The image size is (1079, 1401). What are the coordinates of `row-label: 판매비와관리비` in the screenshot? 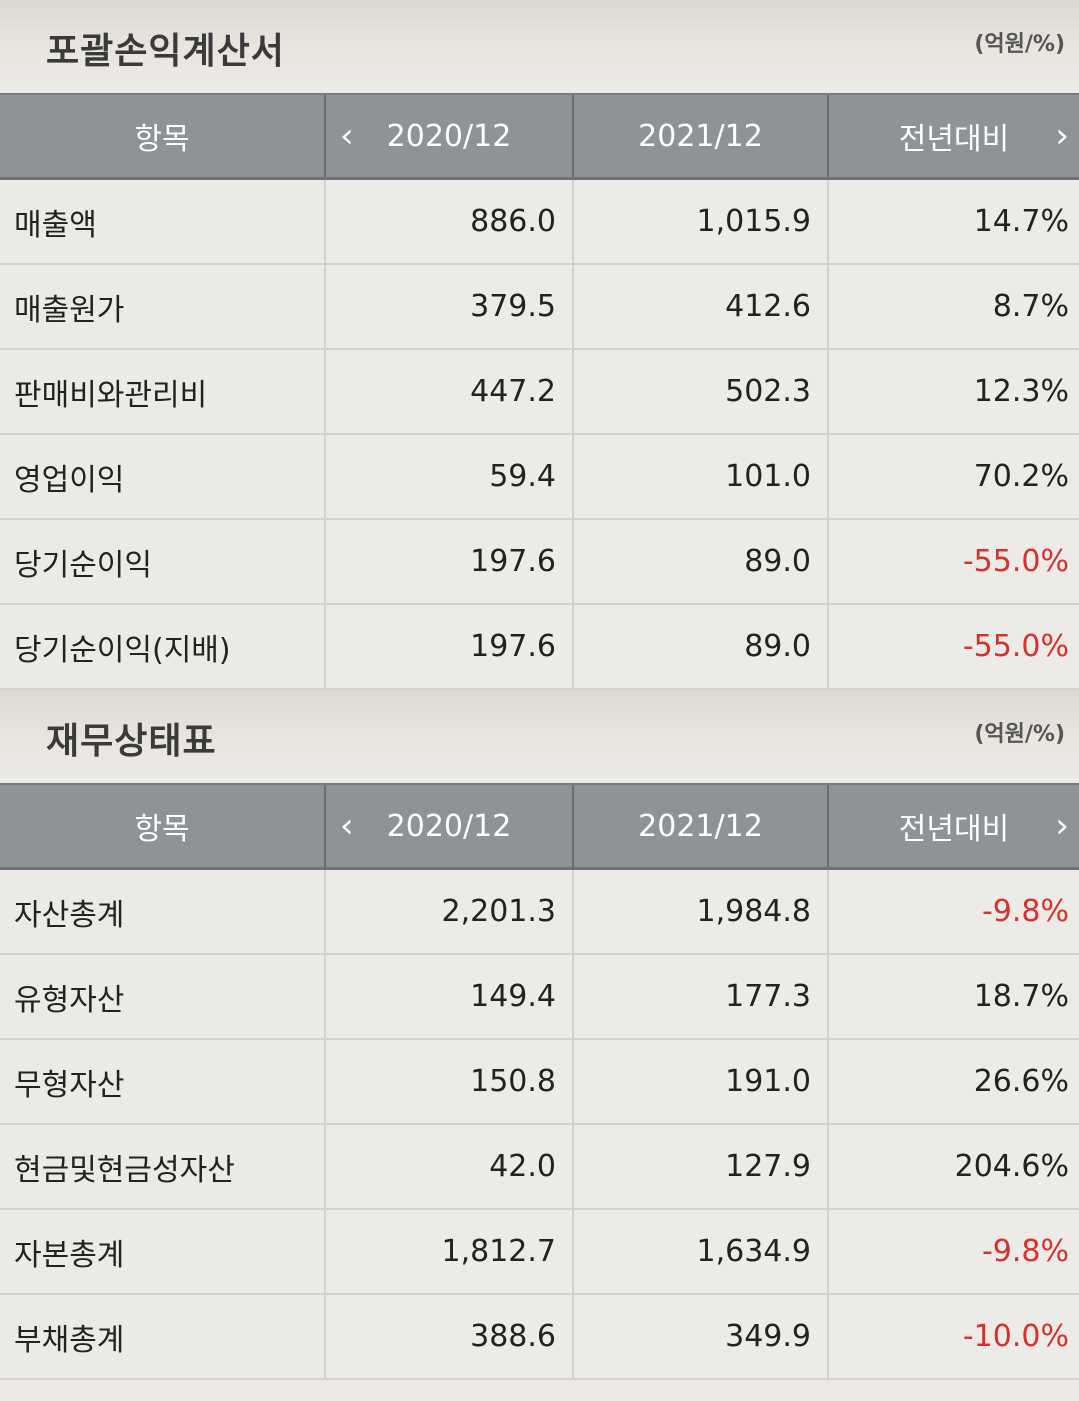 It's located at (162, 392).